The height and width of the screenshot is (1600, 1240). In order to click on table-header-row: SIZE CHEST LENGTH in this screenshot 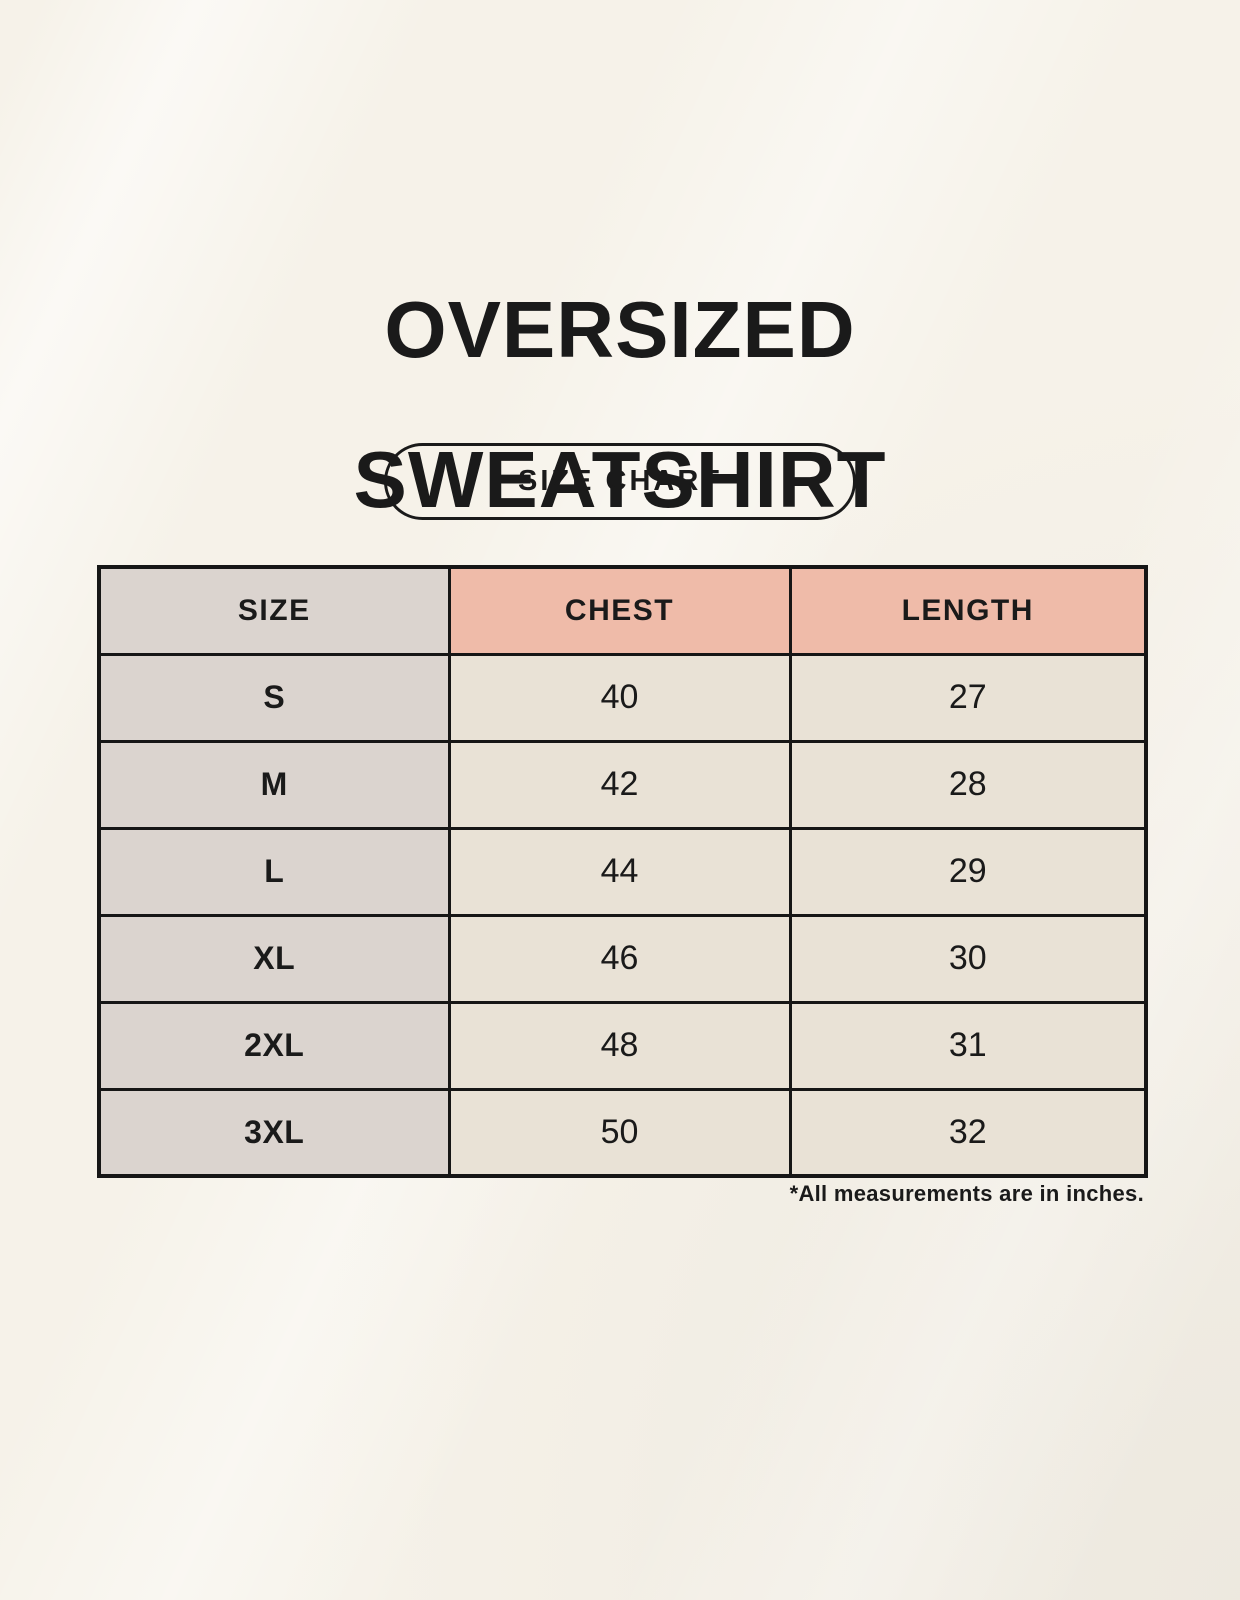, I will do `click(622, 610)`.